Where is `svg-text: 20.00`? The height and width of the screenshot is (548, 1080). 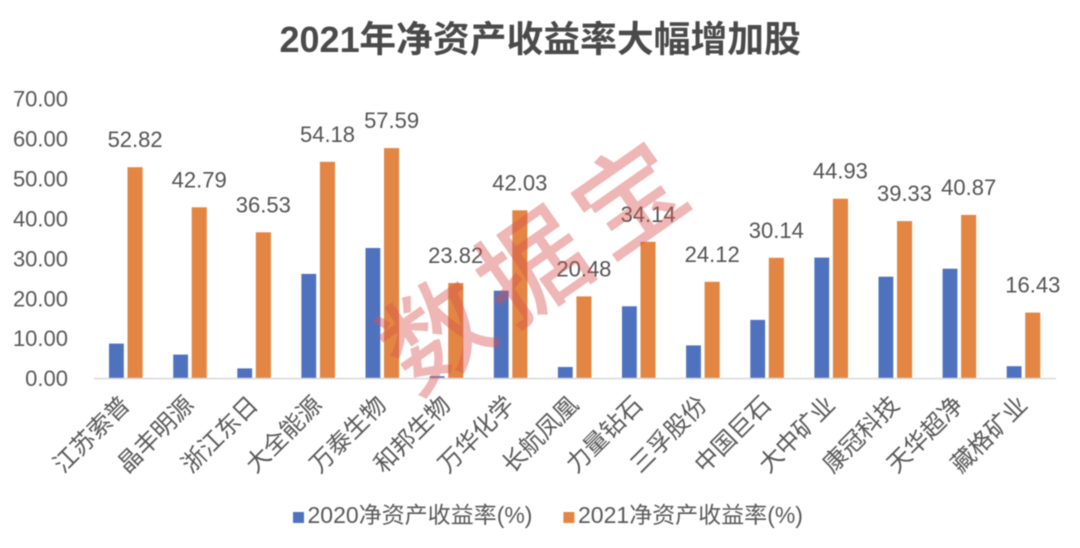
svg-text: 20.00 is located at coordinates (40, 298).